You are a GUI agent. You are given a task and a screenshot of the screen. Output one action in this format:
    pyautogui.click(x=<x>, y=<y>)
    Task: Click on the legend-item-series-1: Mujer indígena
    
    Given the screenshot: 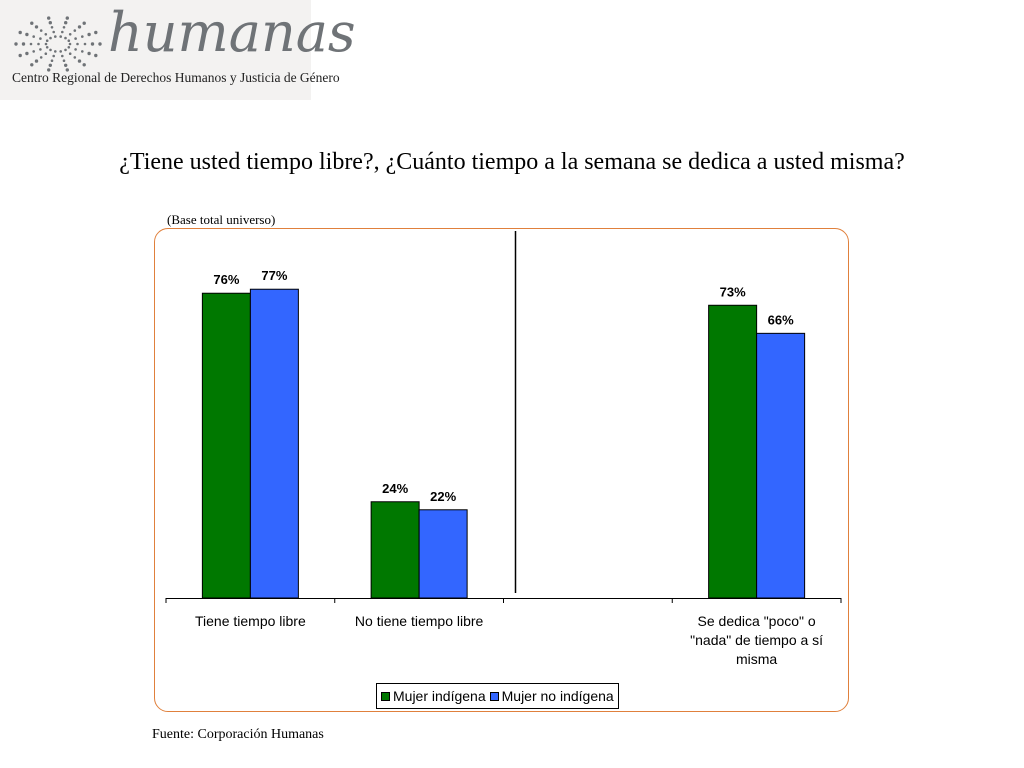 What is the action you would take?
    pyautogui.click(x=433, y=696)
    